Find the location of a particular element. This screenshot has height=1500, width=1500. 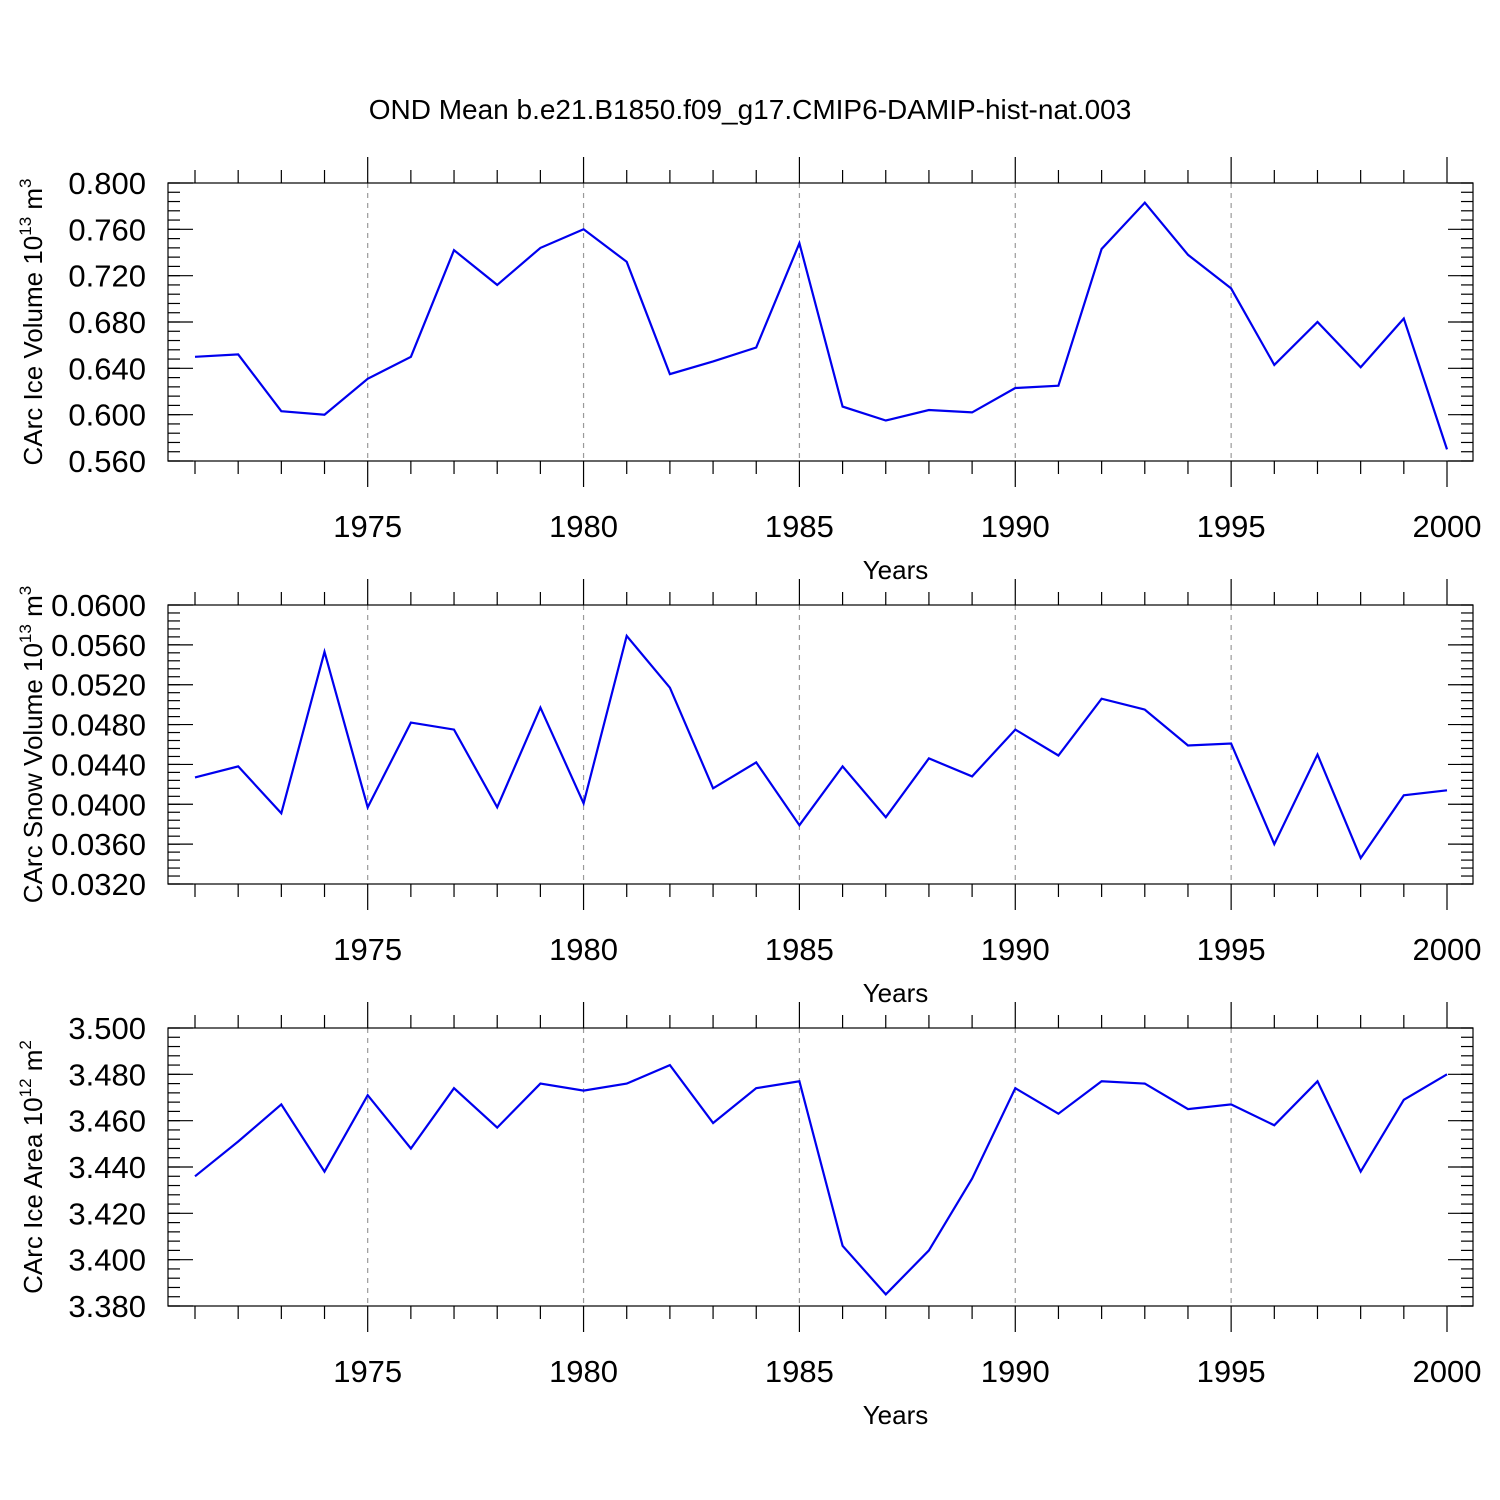

y-axis-label: CArc Ice Volume 1013 m3 is located at coordinates (32, 321).